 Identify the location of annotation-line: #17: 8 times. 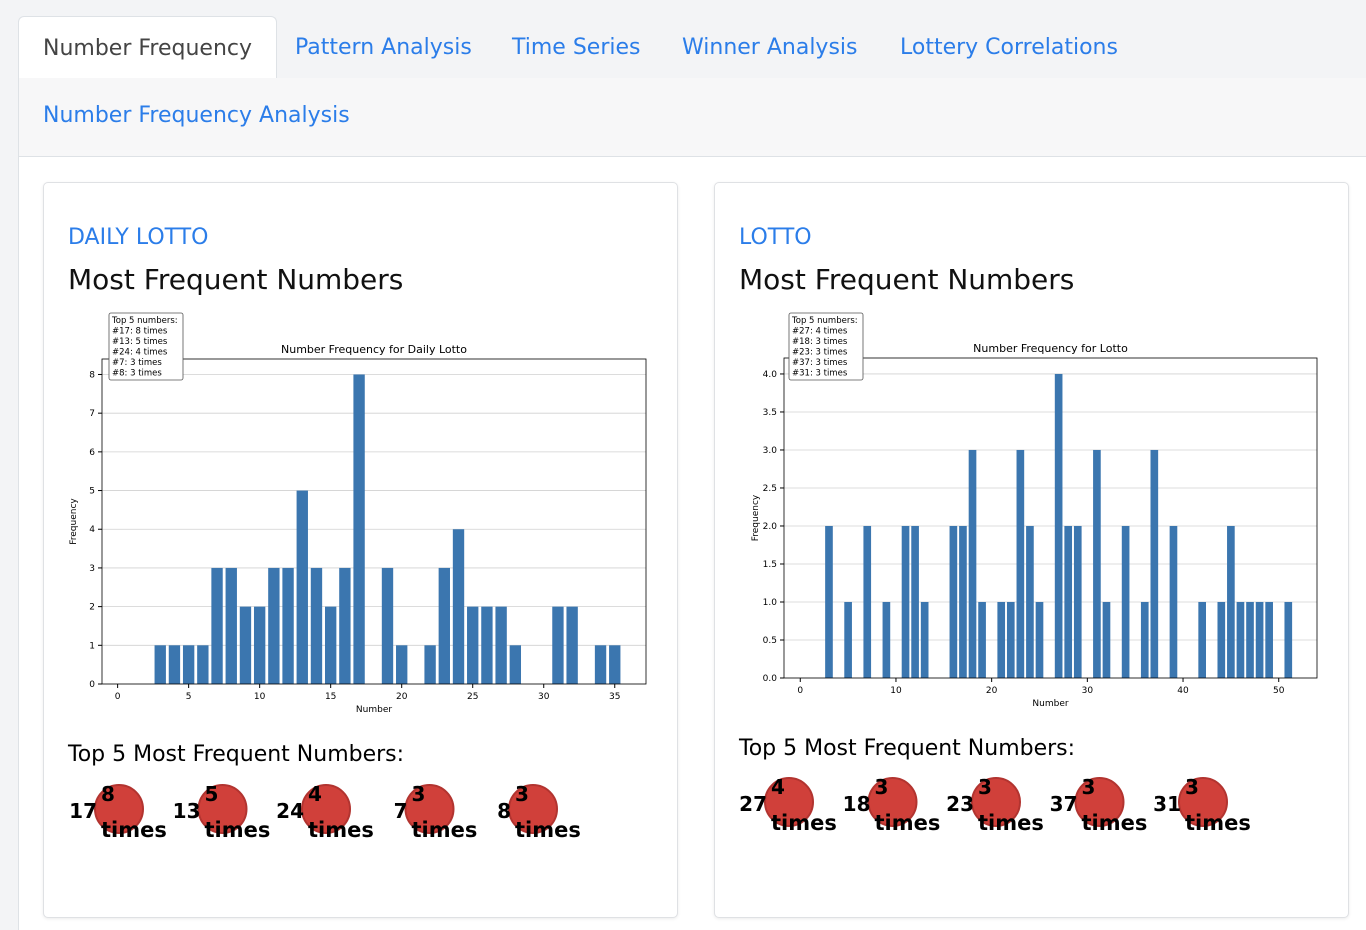
(140, 332).